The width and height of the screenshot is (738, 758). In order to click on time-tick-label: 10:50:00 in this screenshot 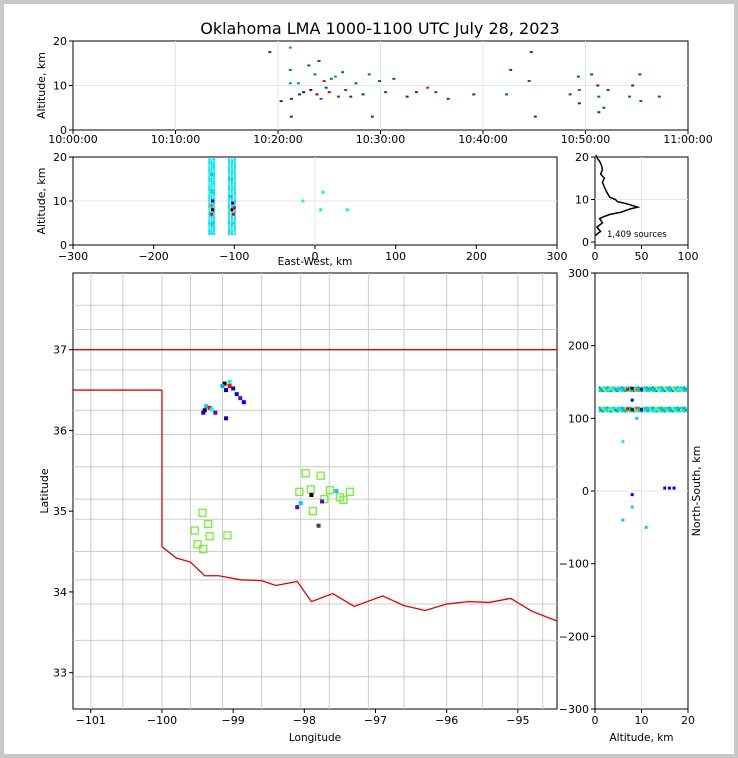, I will do `click(585, 139)`.